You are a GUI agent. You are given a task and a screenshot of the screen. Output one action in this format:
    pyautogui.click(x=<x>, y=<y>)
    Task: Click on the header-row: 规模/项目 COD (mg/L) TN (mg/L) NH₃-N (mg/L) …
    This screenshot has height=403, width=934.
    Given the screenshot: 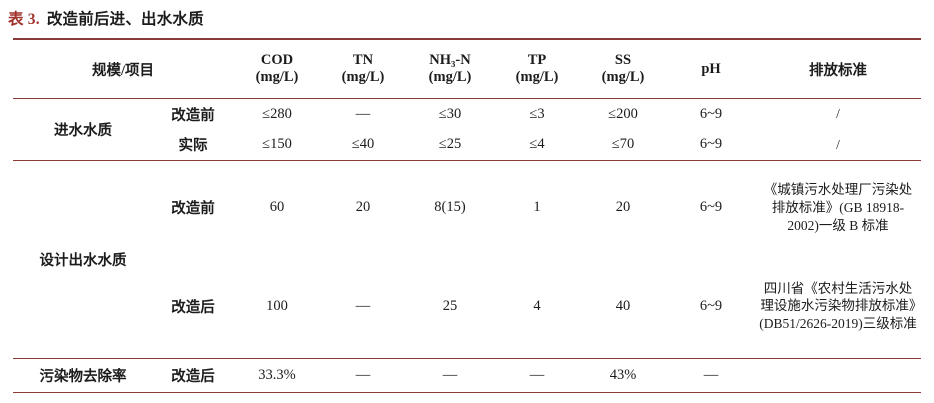 What is the action you would take?
    pyautogui.click(x=467, y=69)
    